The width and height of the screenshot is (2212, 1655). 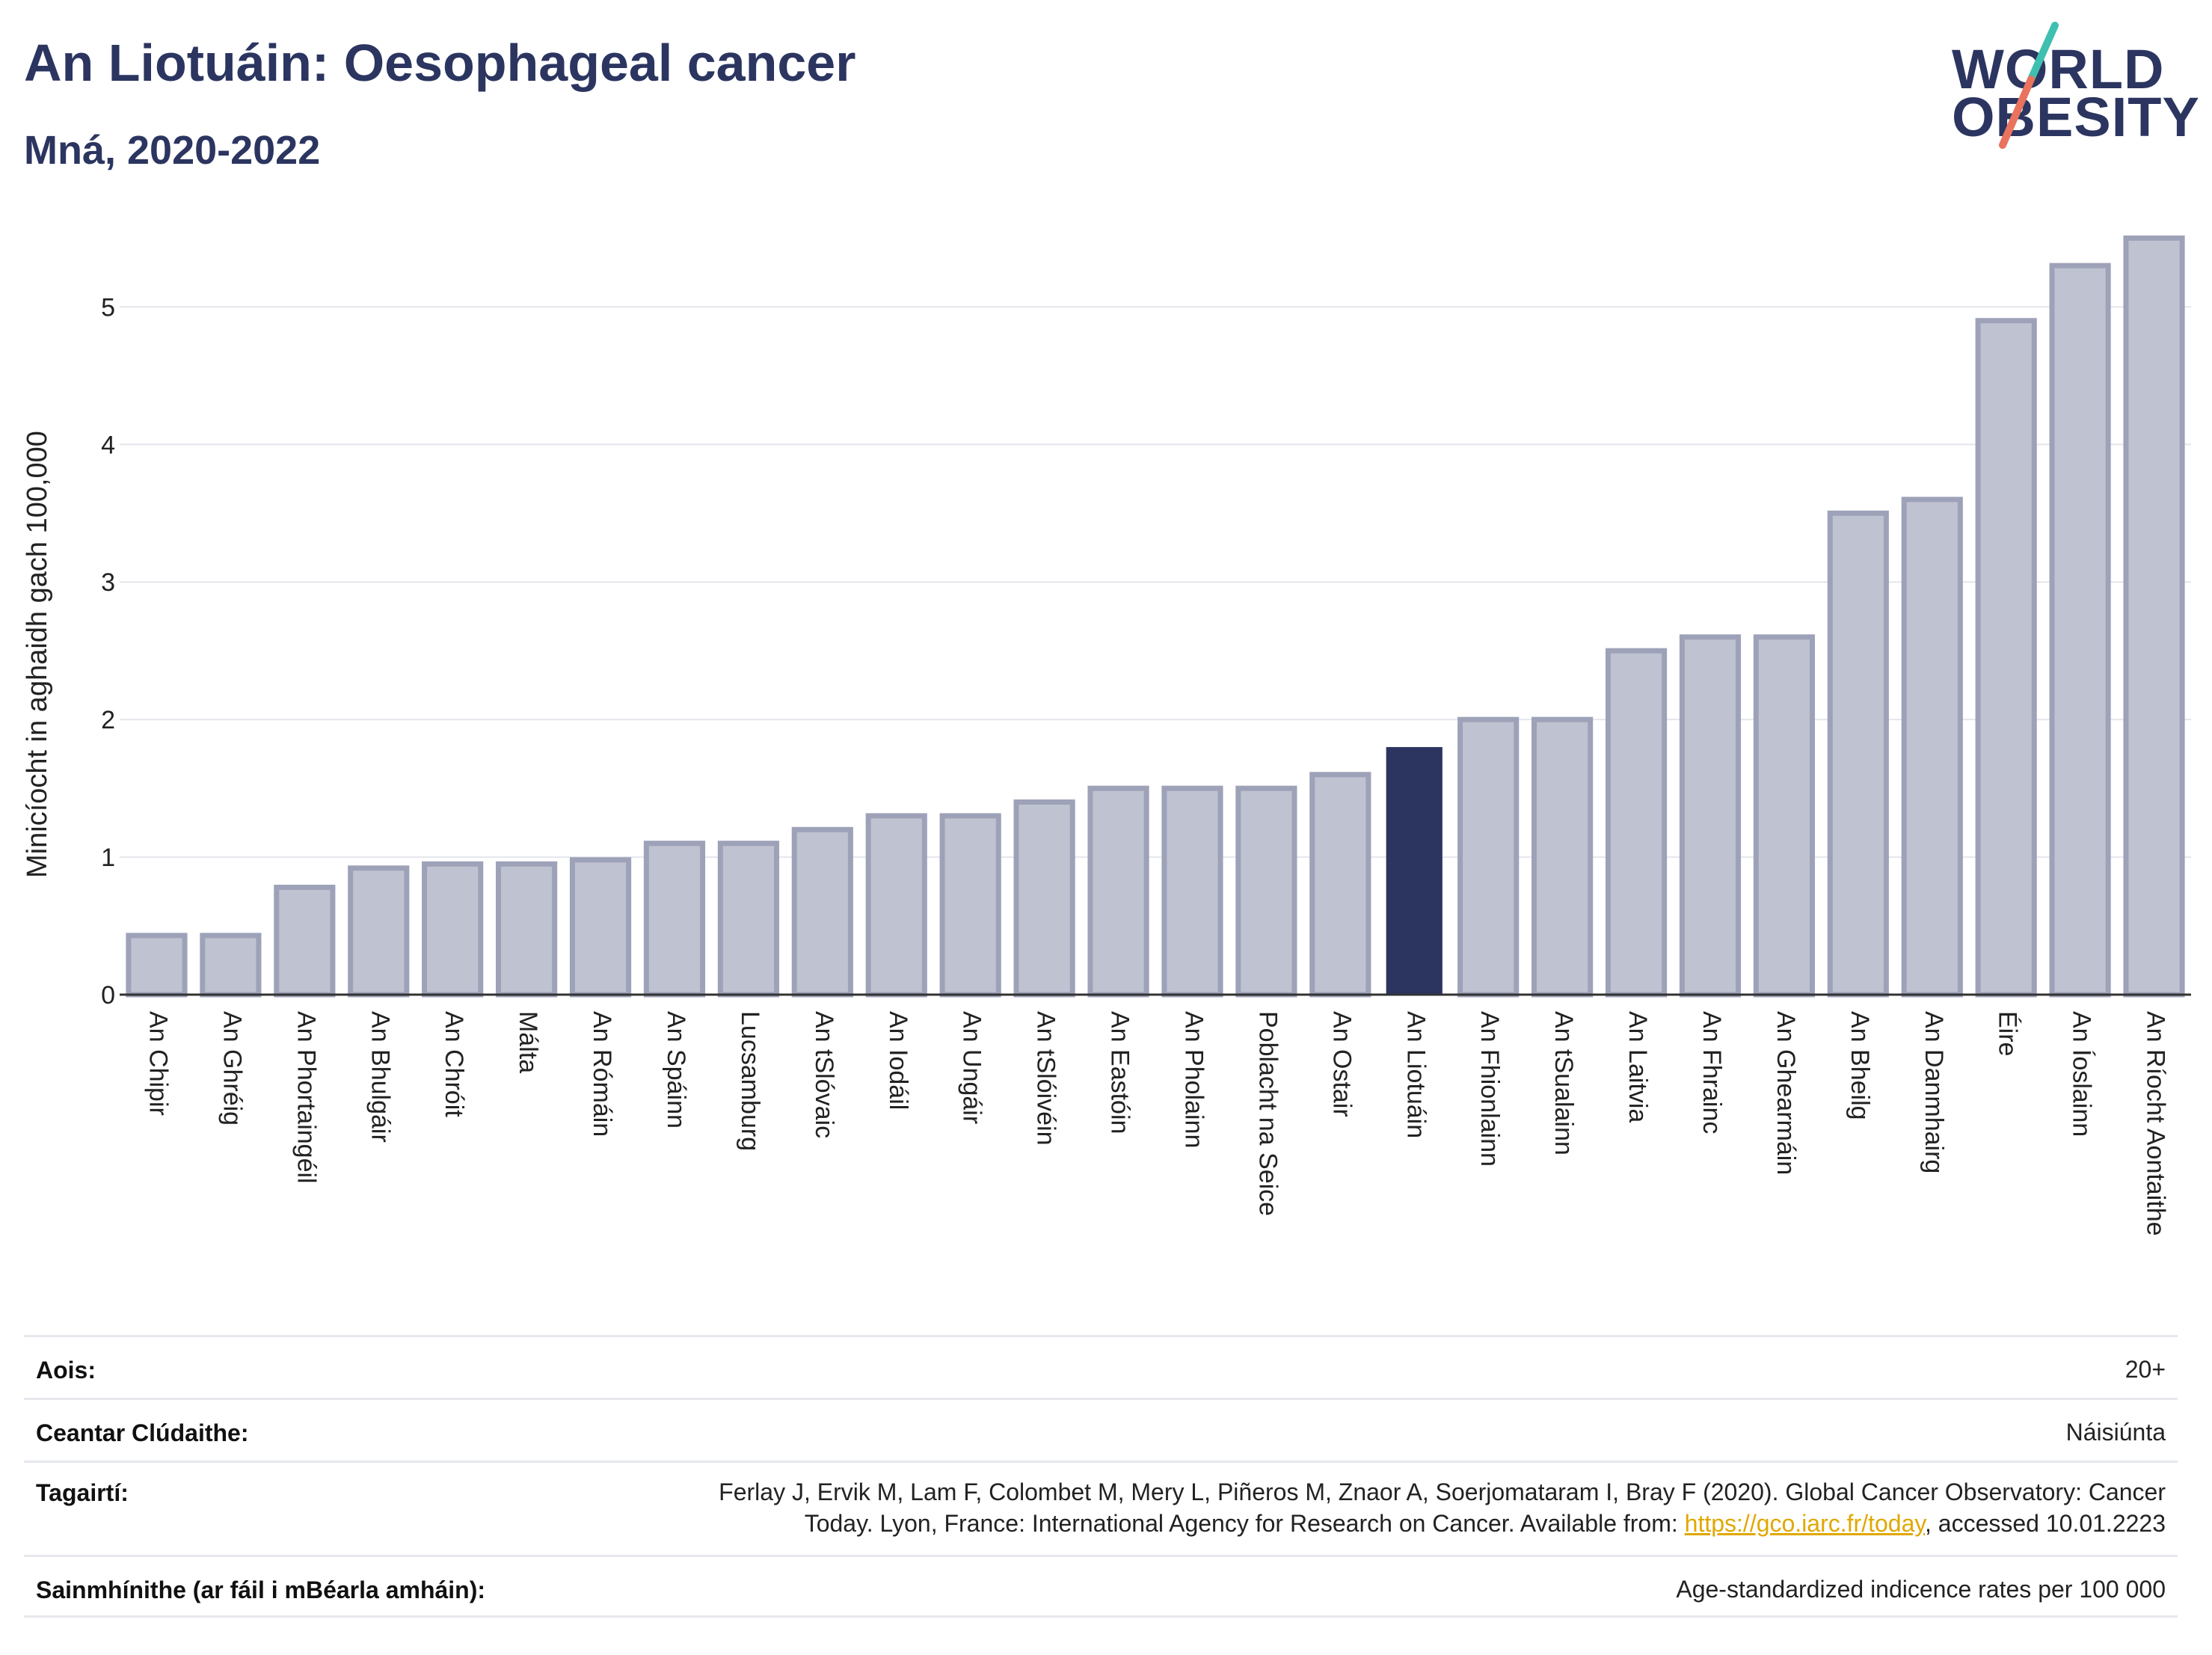 I want to click on references-link: https://gco.iarc.fr/today, so click(x=1804, y=1523).